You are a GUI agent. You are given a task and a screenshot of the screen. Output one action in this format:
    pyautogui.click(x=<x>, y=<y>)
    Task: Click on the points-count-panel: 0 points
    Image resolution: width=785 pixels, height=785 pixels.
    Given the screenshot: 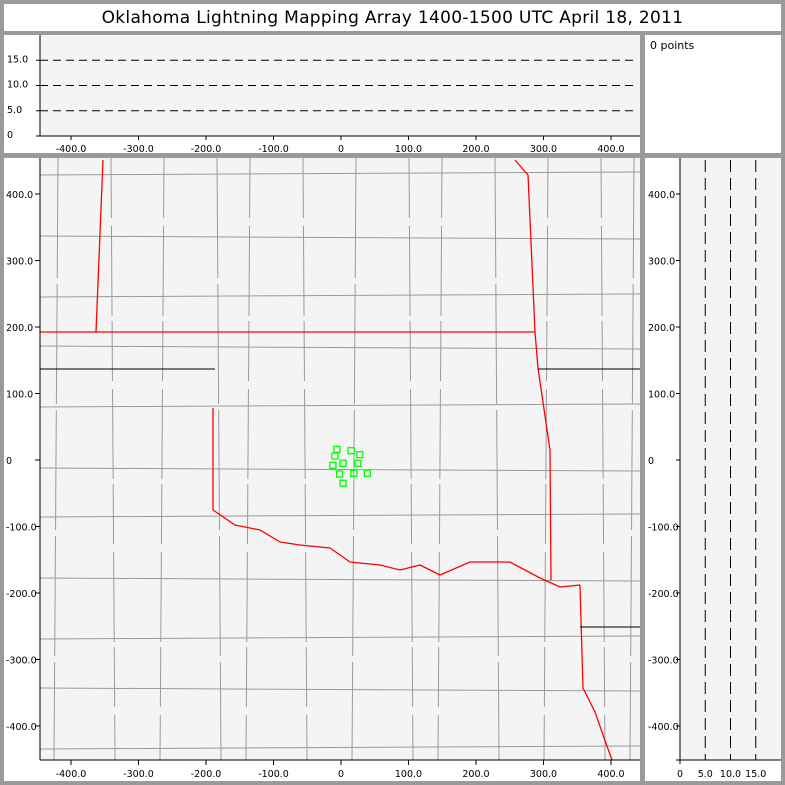 What is the action you would take?
    pyautogui.click(x=713, y=94)
    